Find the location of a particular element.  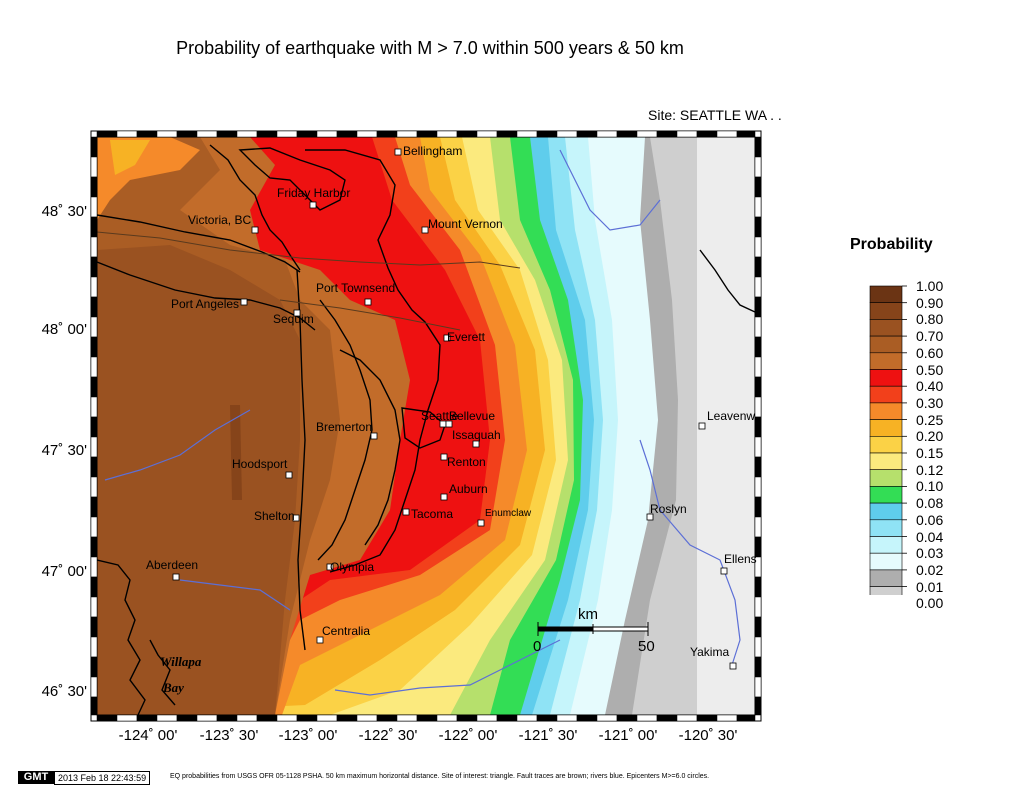

fault-trace is located at coordinates (309, 250).